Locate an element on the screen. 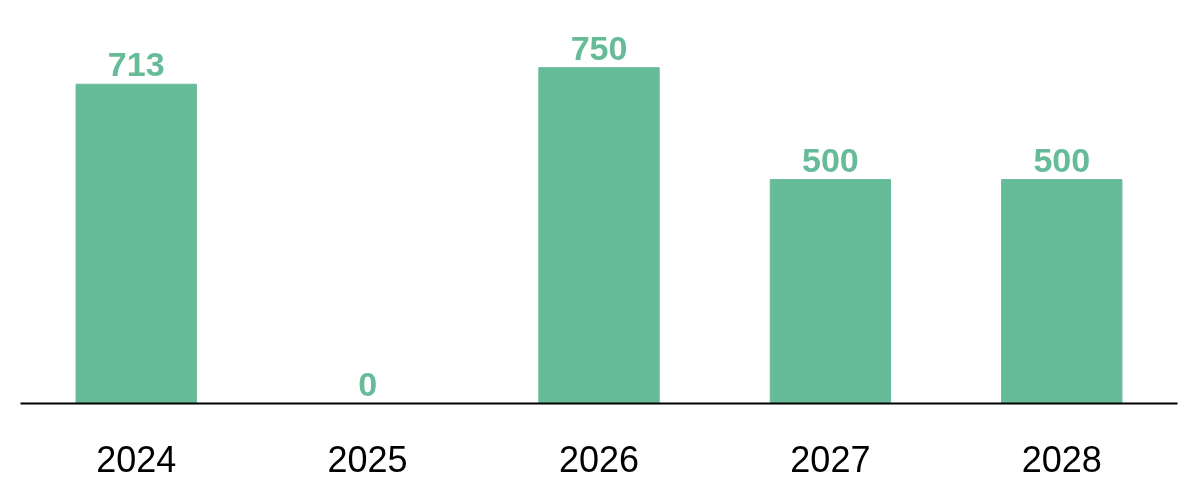  x-tick-label: 2027 is located at coordinates (830, 459).